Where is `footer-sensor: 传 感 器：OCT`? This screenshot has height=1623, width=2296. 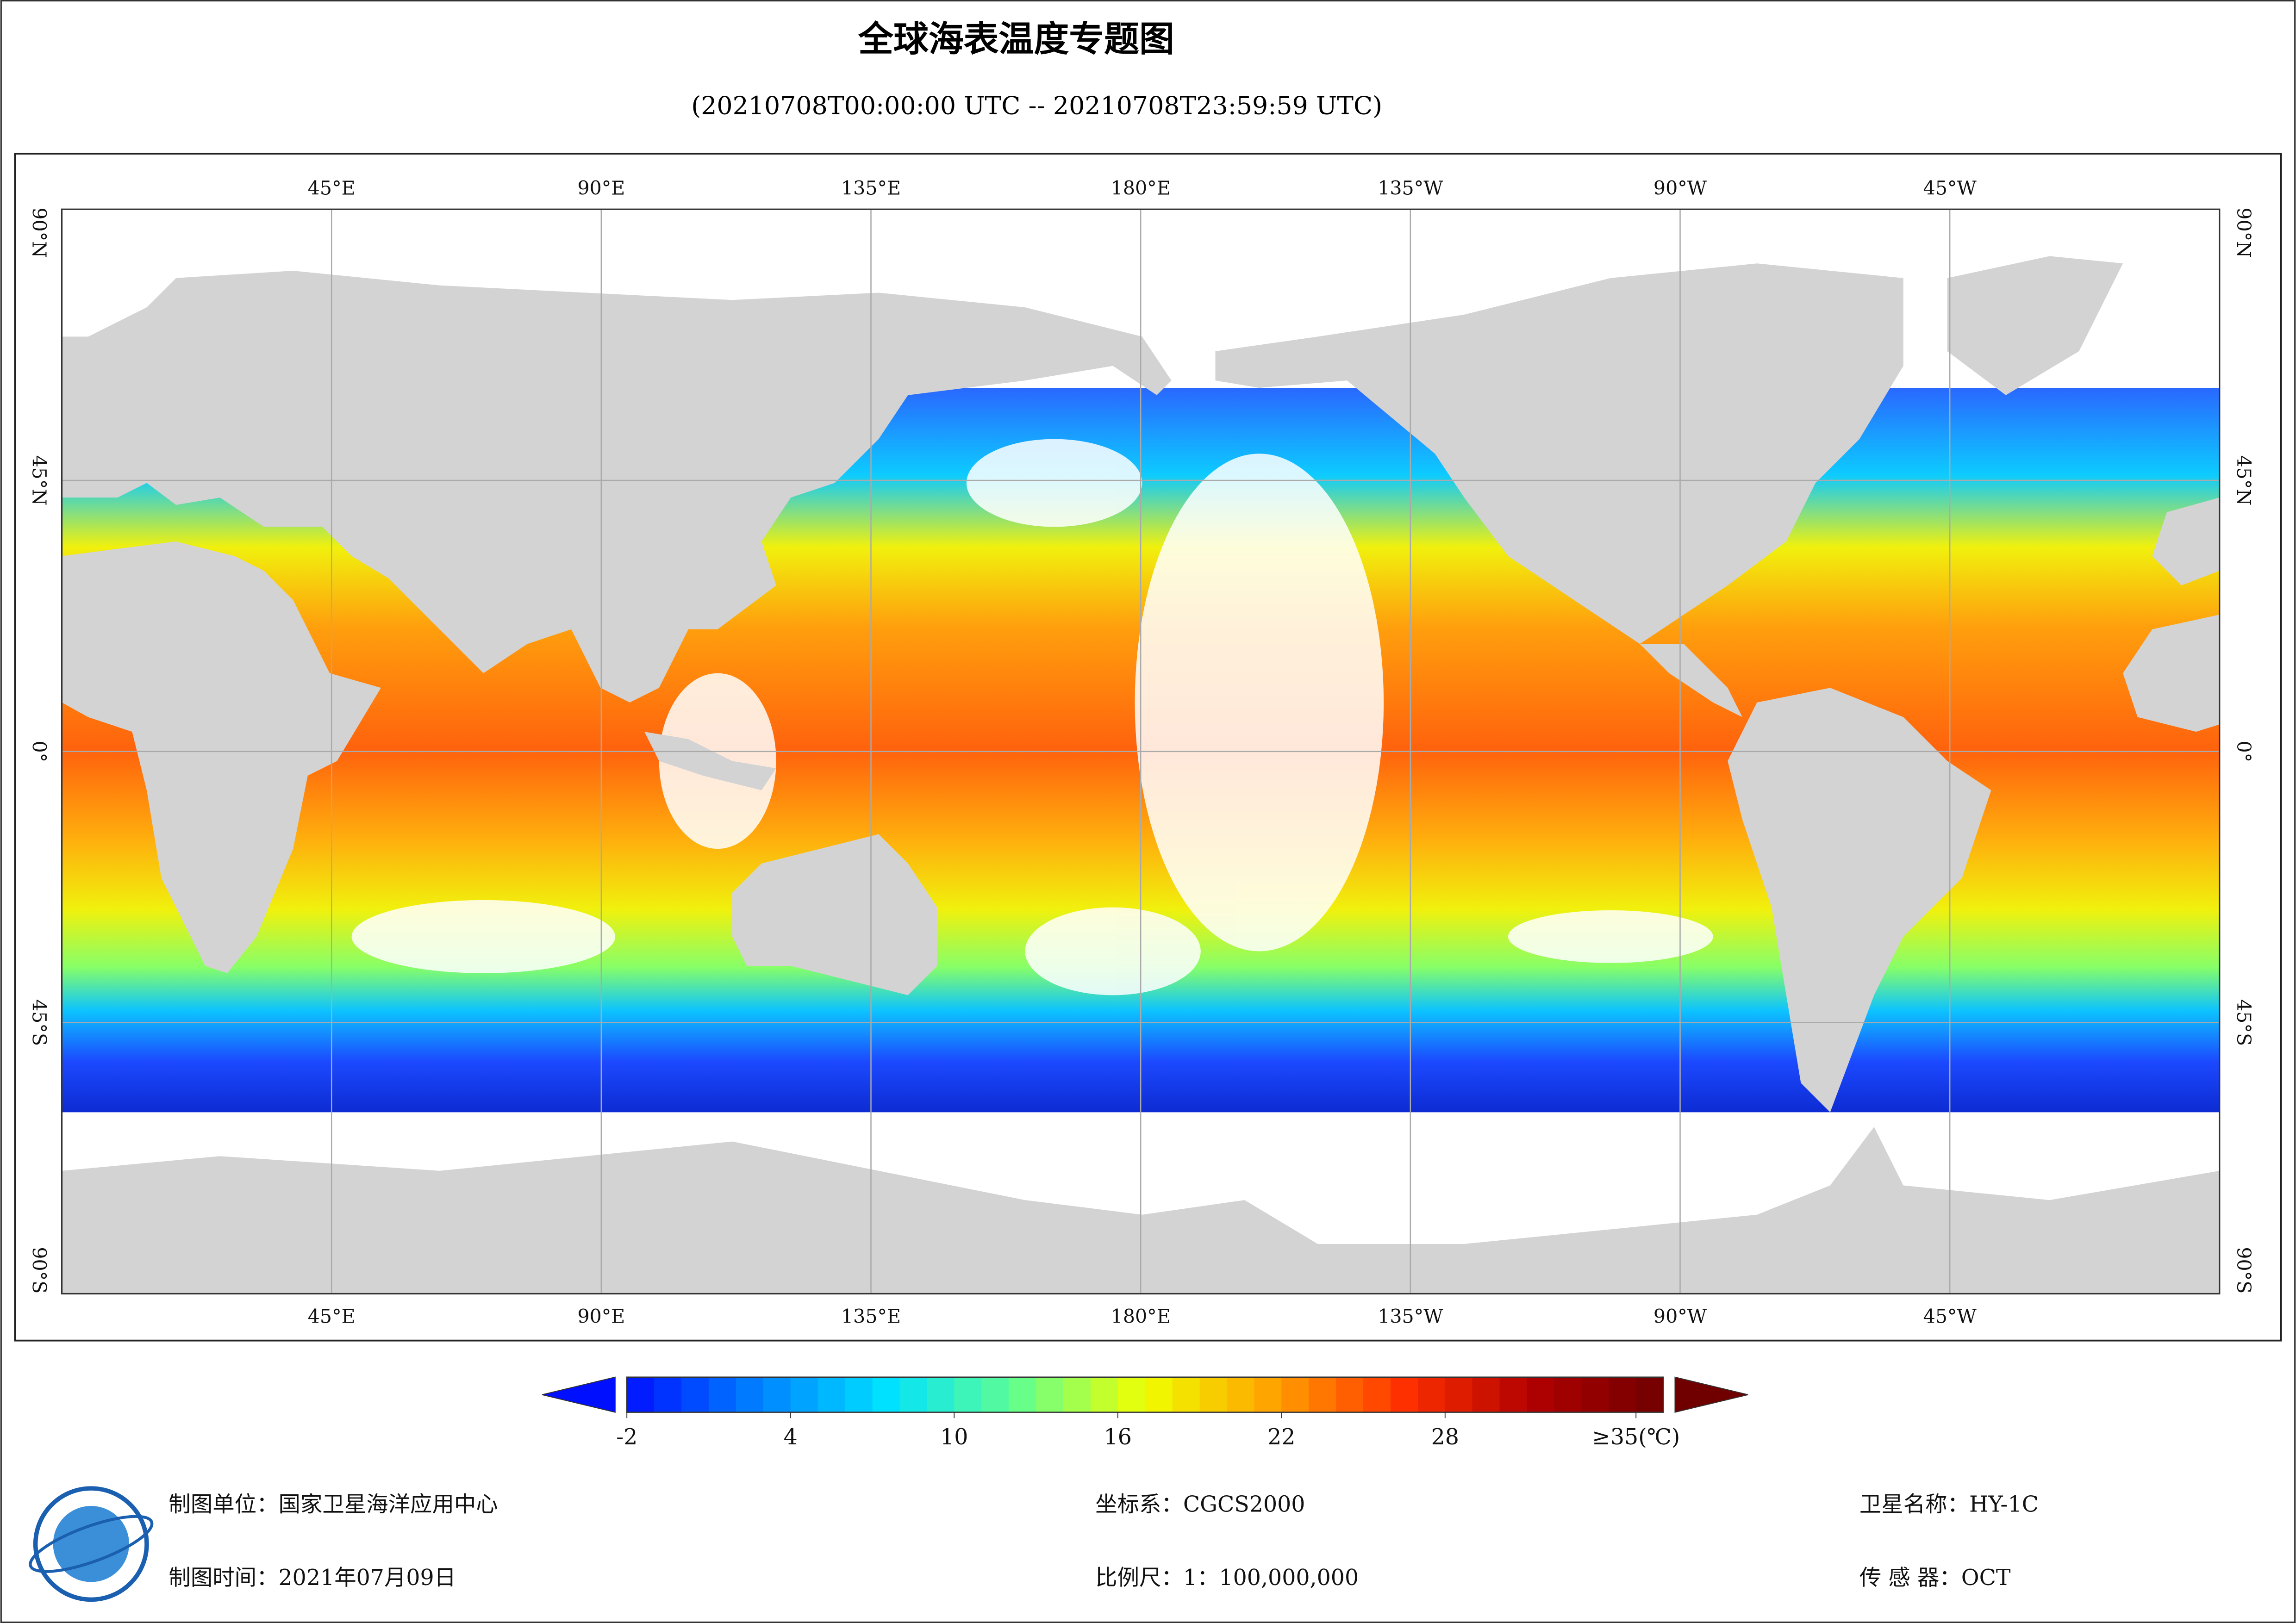 footer-sensor: 传 感 器：OCT is located at coordinates (1935, 1578).